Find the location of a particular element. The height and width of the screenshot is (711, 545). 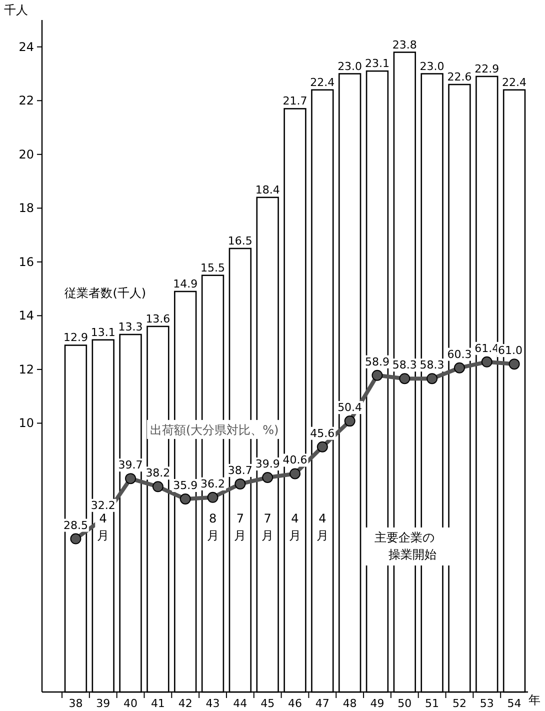

data-label: 32.2 is located at coordinates (103, 505).